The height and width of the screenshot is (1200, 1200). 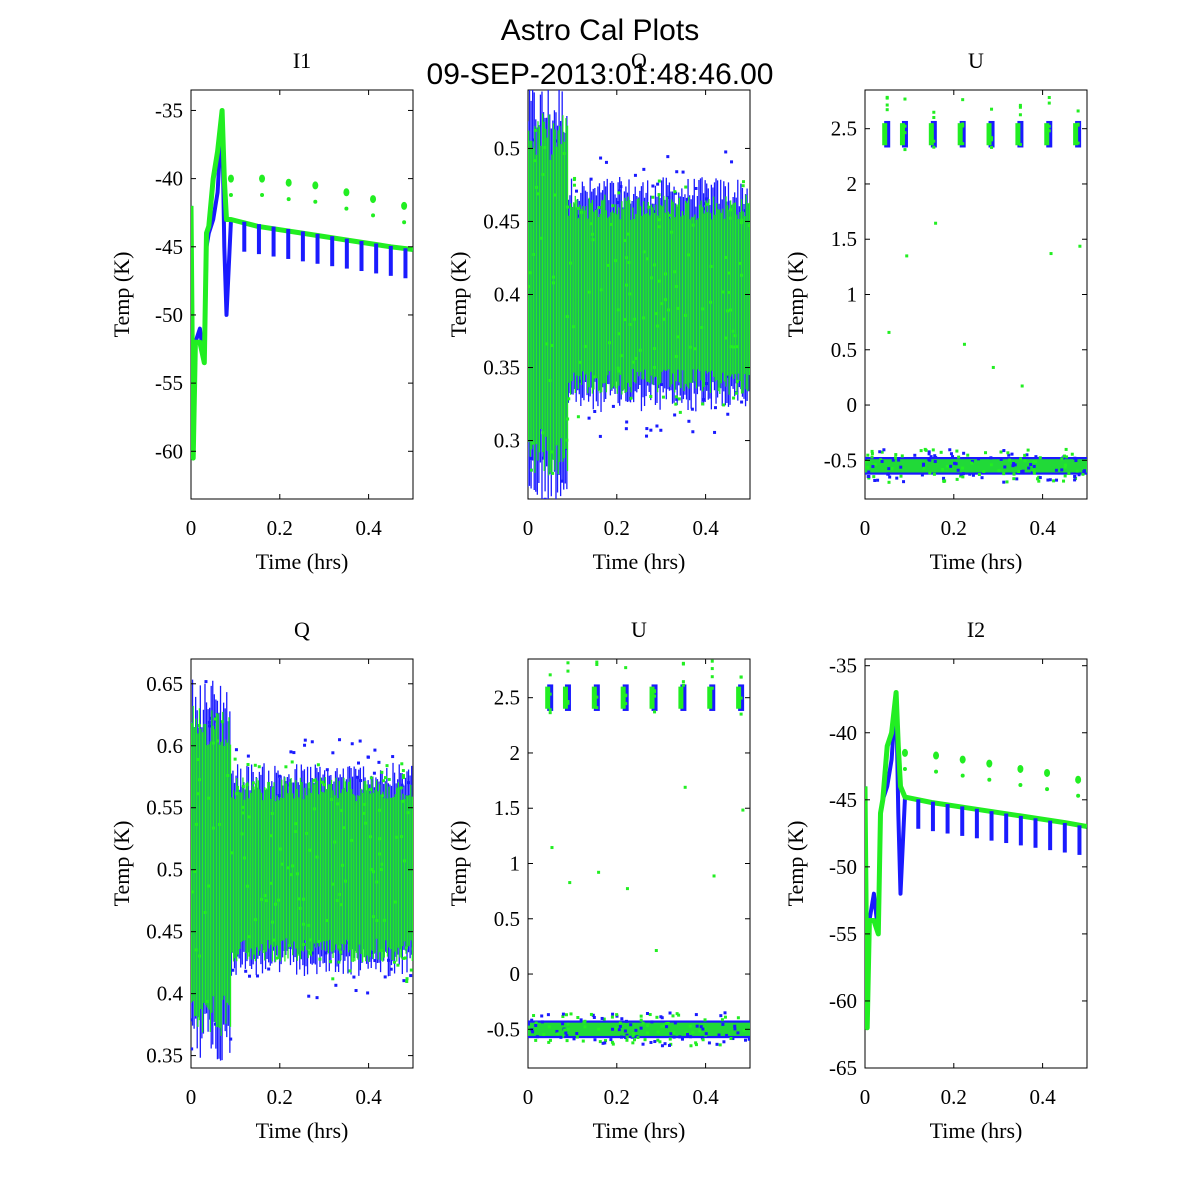 I want to click on y-tick-label: -55, so click(x=843, y=934).